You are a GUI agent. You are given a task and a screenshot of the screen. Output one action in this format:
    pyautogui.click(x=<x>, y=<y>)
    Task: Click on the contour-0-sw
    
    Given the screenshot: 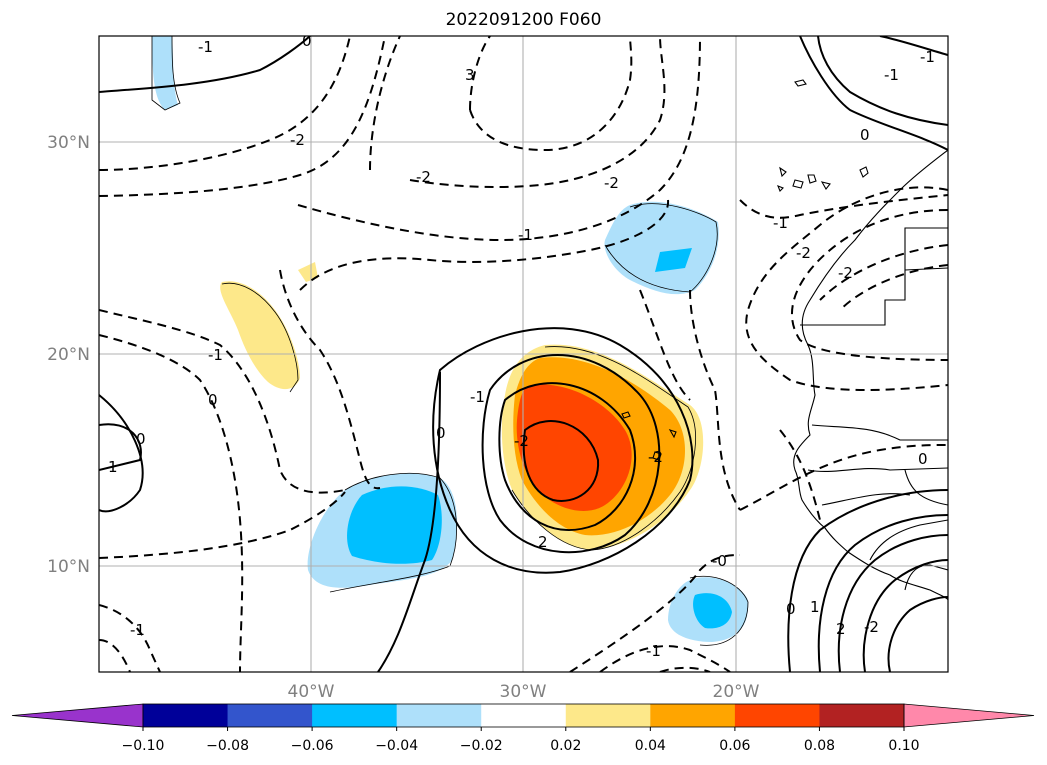 What is the action you would take?
    pyautogui.click(x=409, y=521)
    